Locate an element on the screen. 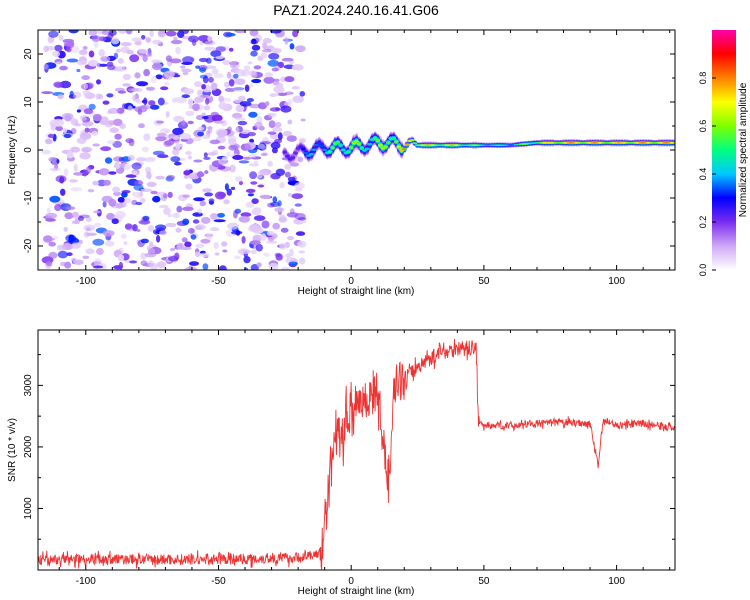  colorbar-tick-label: 0.0 is located at coordinates (703, 270).